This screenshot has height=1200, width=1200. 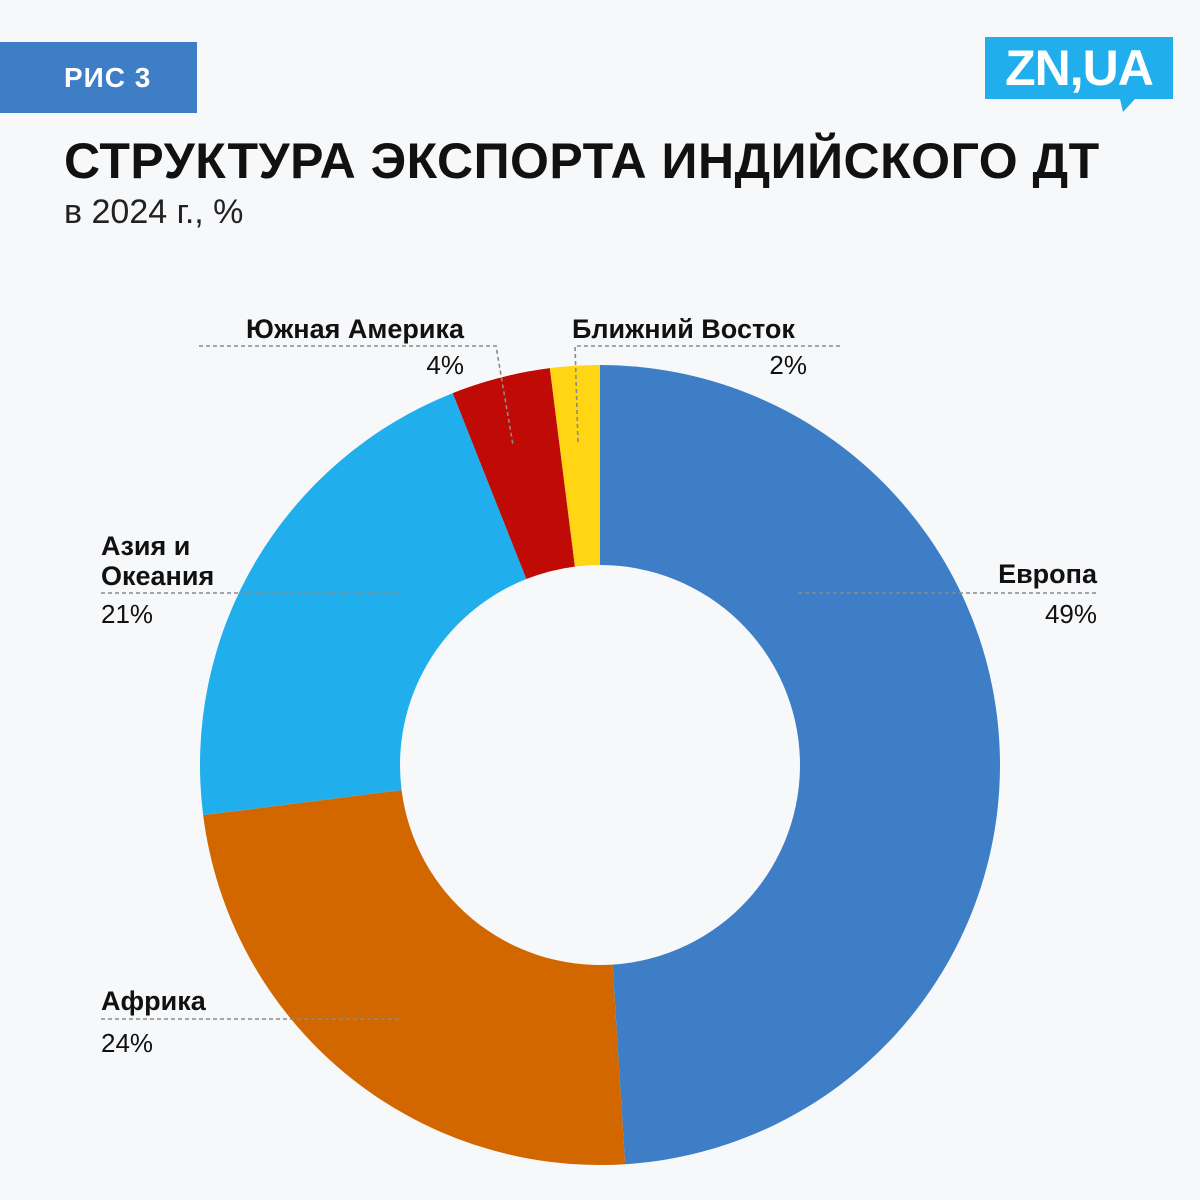 What do you see at coordinates (127, 1043) in the screenshot?
I see `slice-value-label: 24%` at bounding box center [127, 1043].